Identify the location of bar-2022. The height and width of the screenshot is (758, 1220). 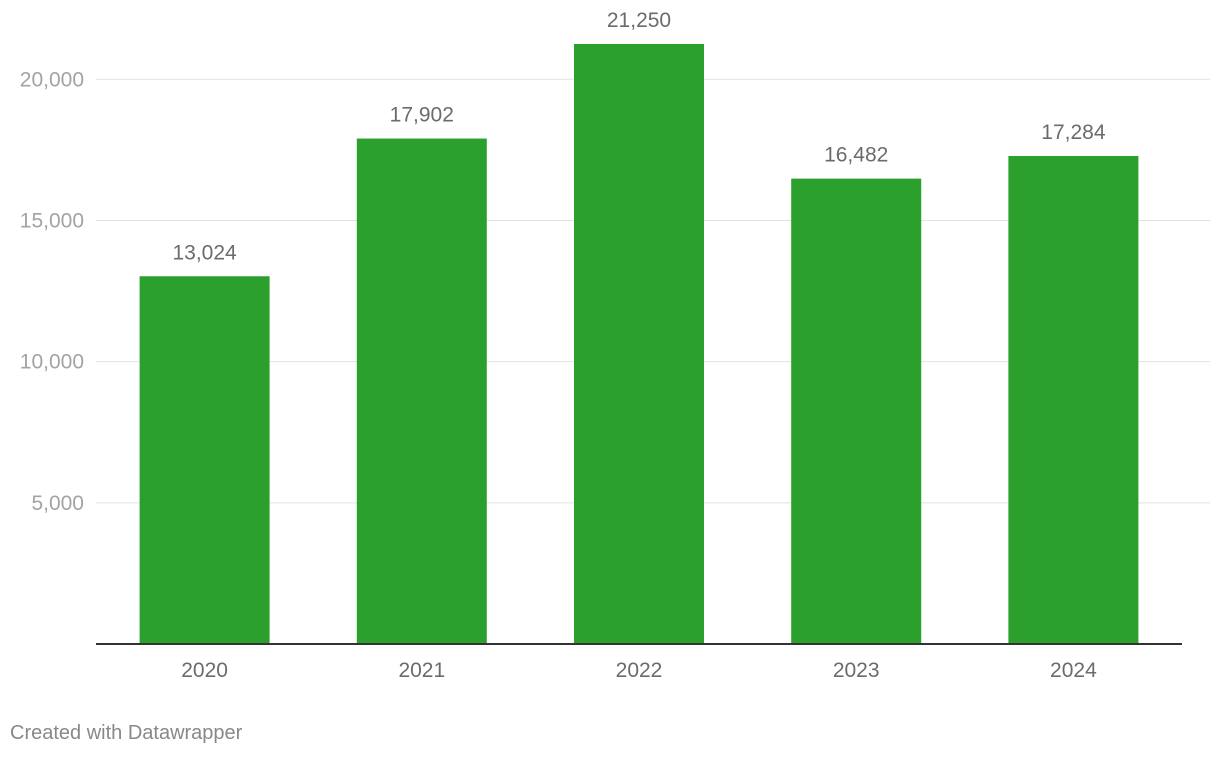
(639, 344).